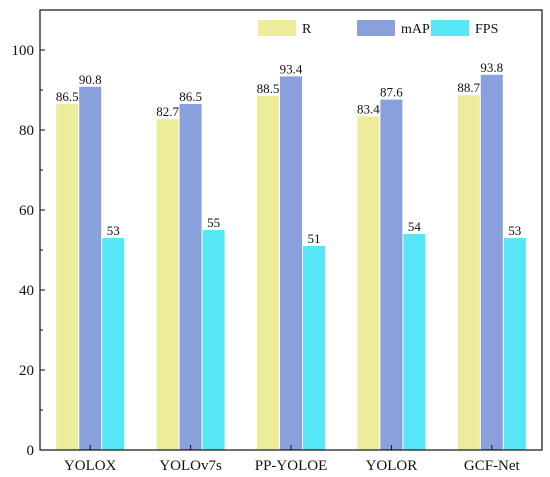 The width and height of the screenshot is (550, 477). What do you see at coordinates (391, 274) in the screenshot?
I see `bar-map-yolor` at bounding box center [391, 274].